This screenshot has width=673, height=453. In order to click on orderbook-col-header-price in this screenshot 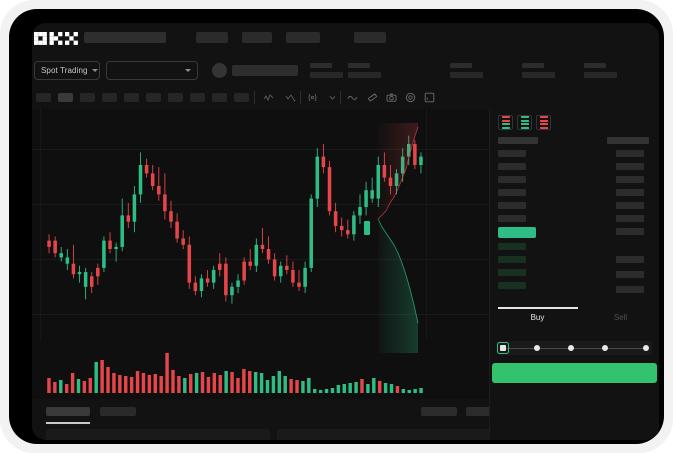, I will do `click(518, 140)`.